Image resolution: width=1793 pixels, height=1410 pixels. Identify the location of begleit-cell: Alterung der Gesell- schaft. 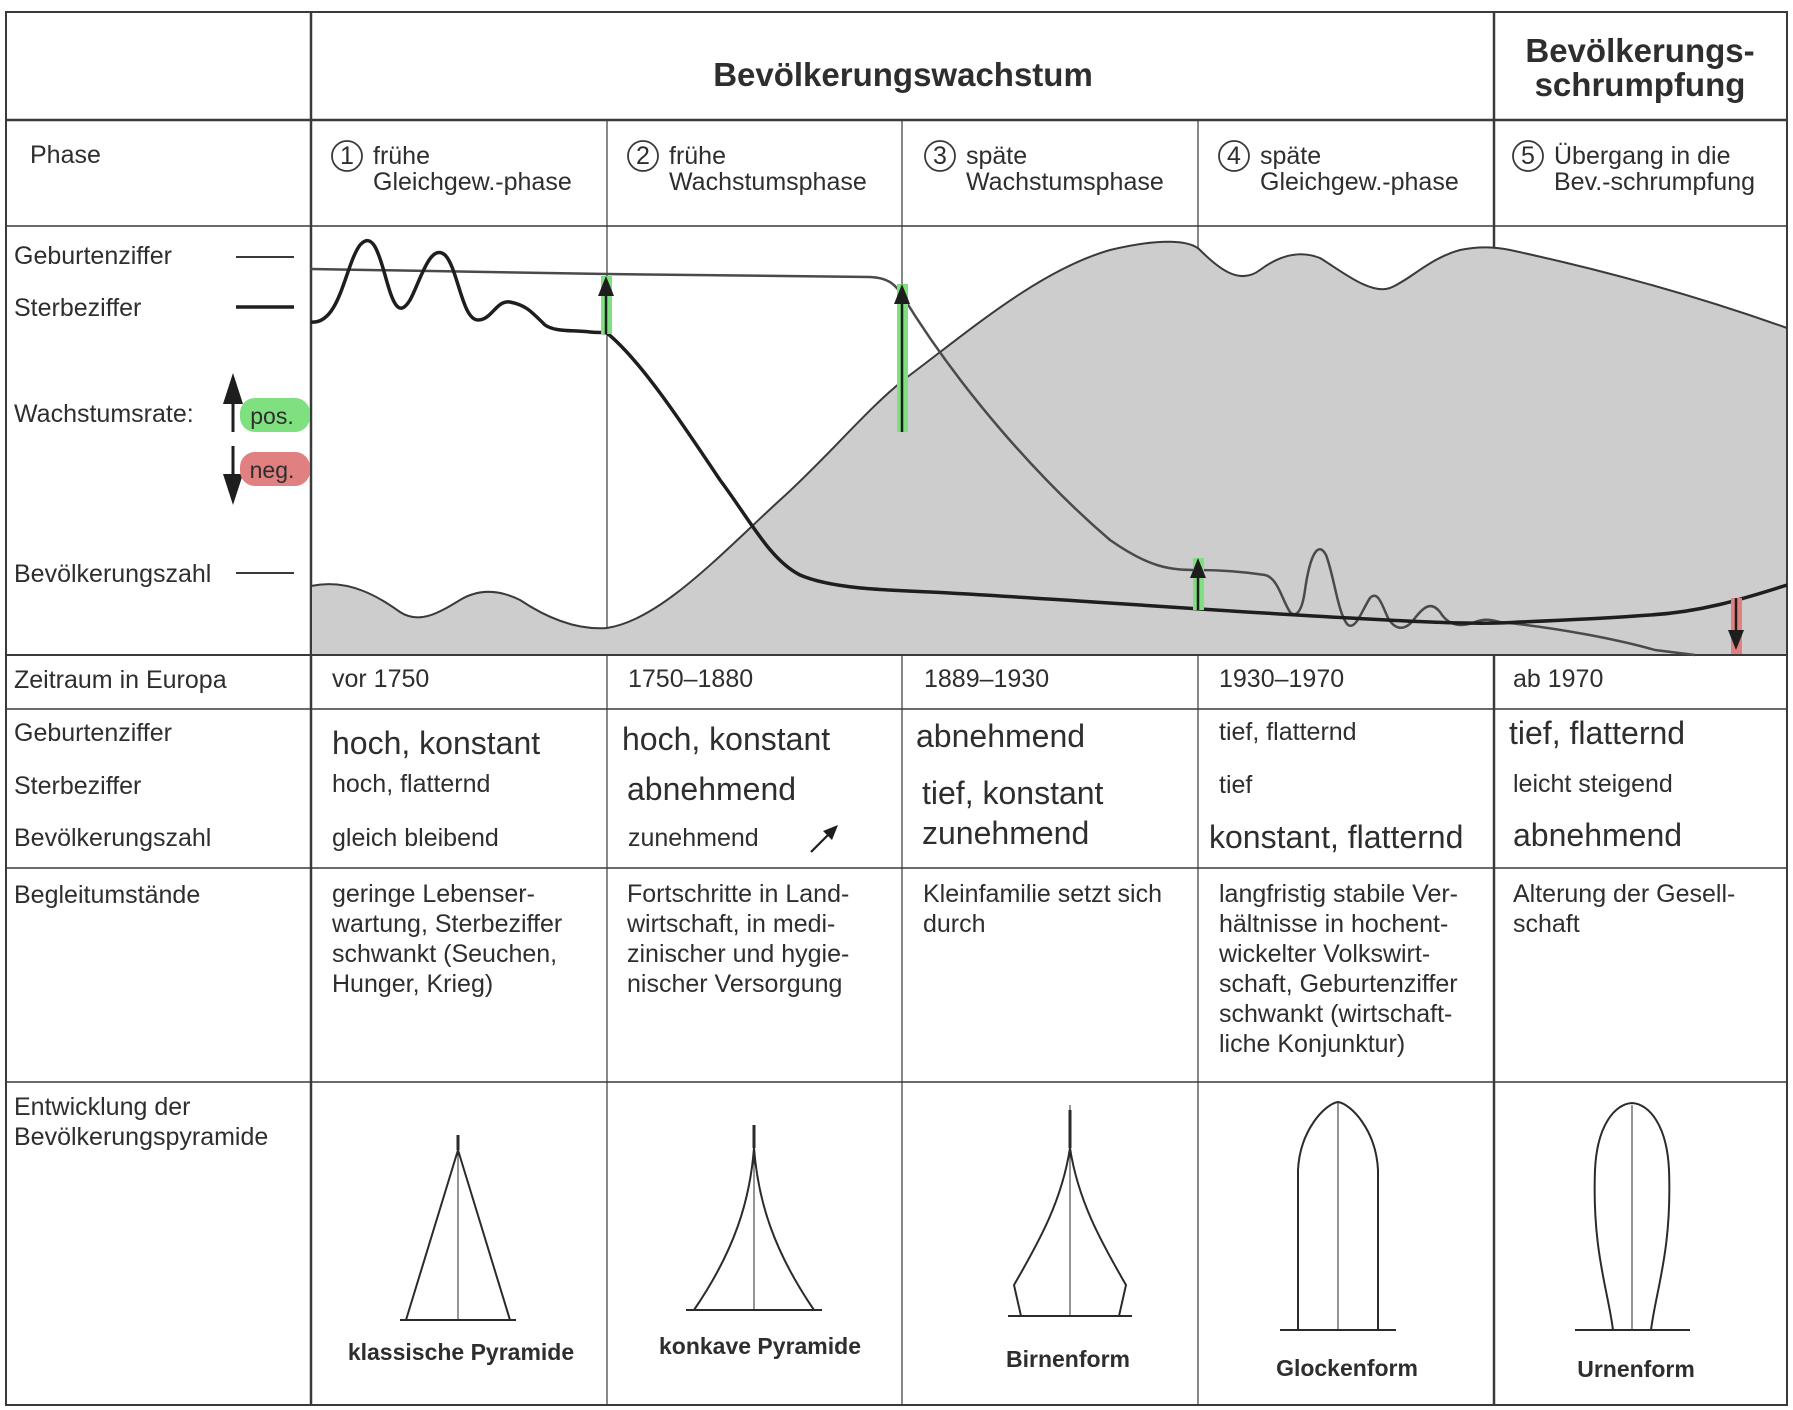
(1624, 909).